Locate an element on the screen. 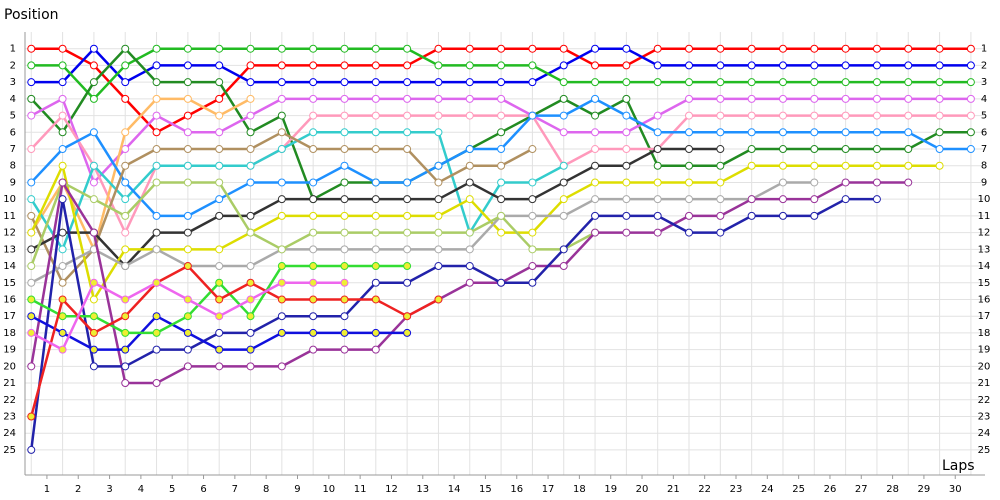 The height and width of the screenshot is (500, 1000). y-tick-label-right: 17 is located at coordinates (984, 316).